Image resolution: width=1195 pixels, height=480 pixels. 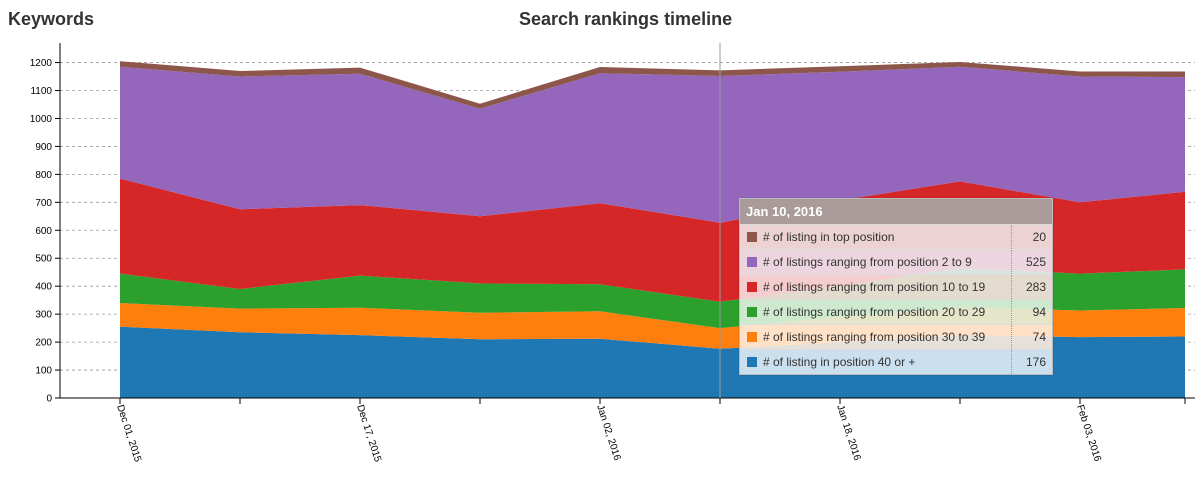 I want to click on tooltip-label: # of listing in position 40 or +, so click(x=839, y=362).